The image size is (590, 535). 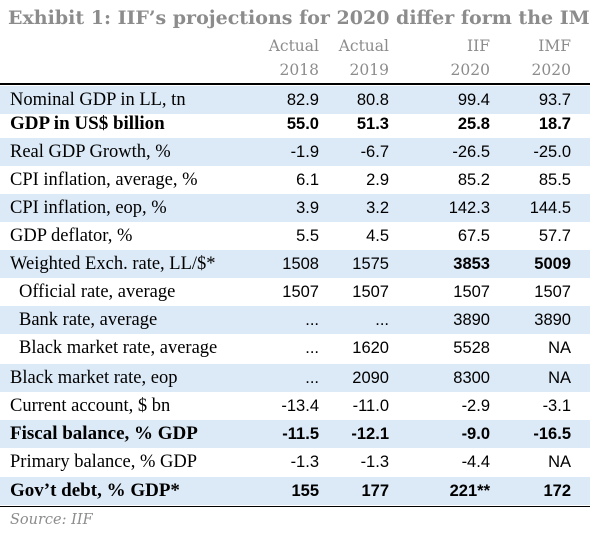 What do you see at coordinates (307, 180) in the screenshot?
I see `cell-value: 6.1` at bounding box center [307, 180].